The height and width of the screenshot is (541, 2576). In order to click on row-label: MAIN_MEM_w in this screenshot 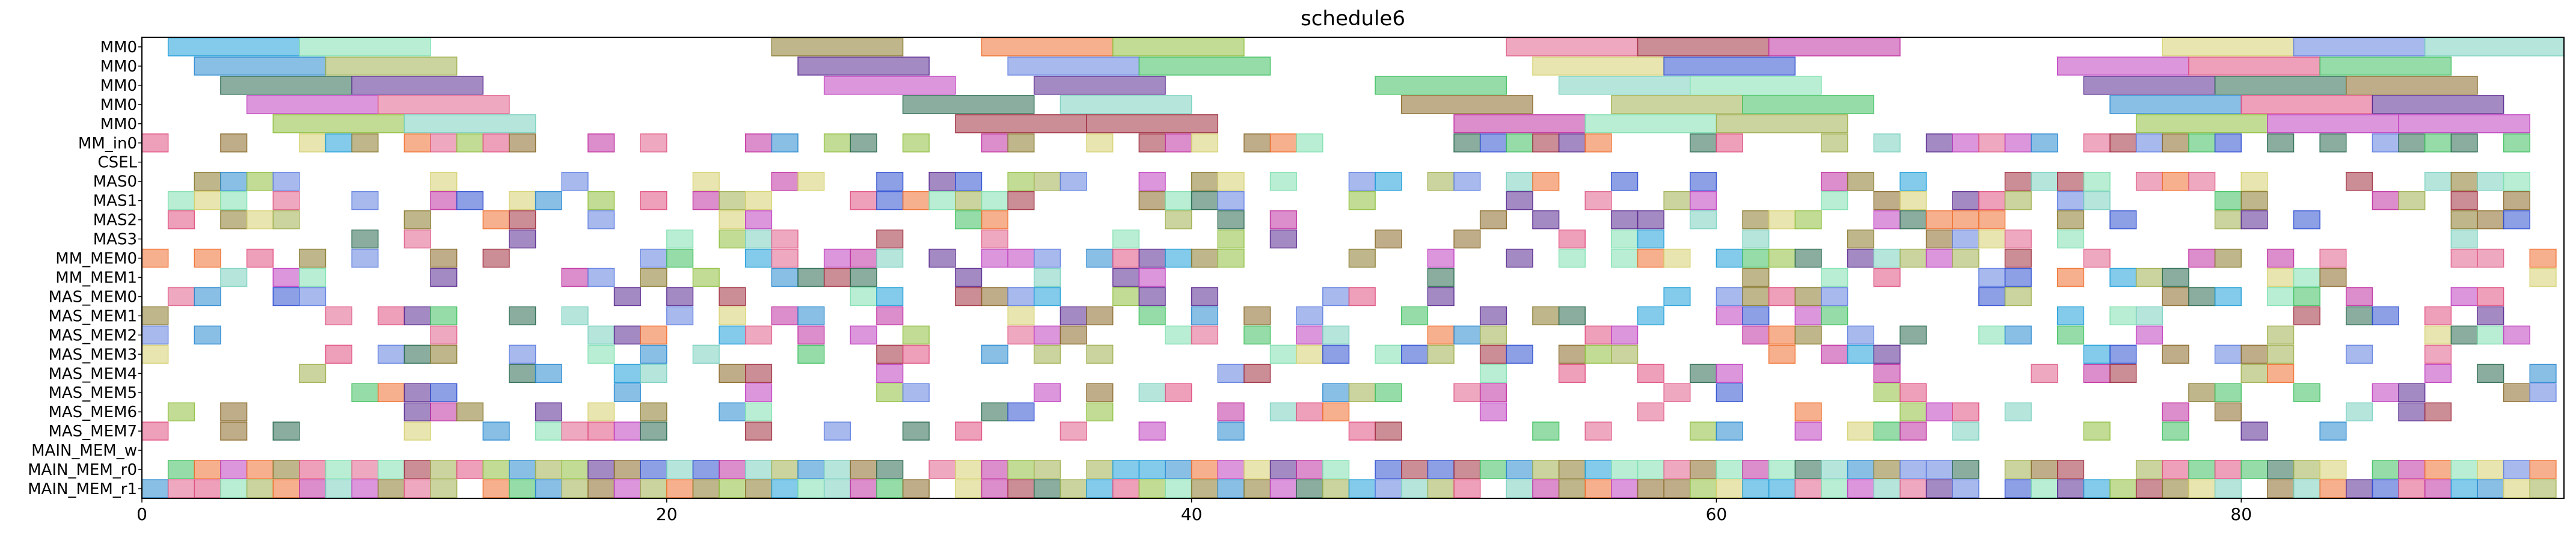, I will do `click(84, 451)`.